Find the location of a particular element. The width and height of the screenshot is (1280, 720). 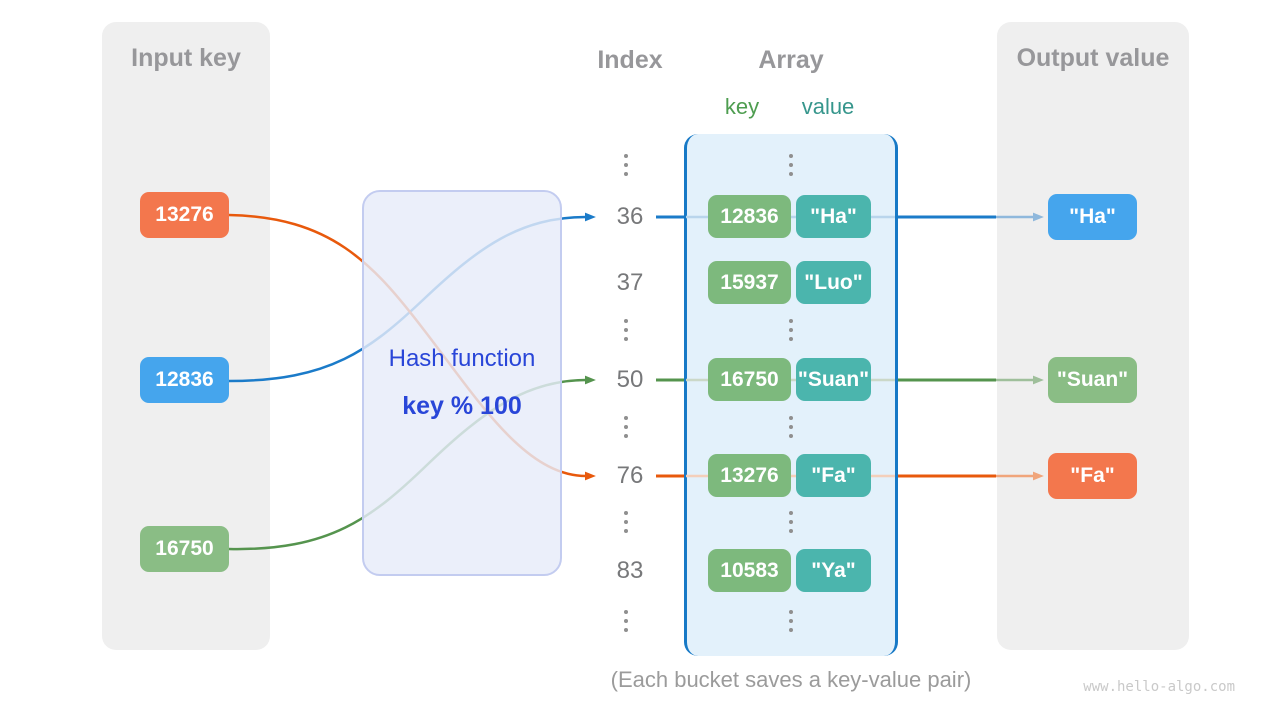

bucket-key: 15937 is located at coordinates (749, 282).